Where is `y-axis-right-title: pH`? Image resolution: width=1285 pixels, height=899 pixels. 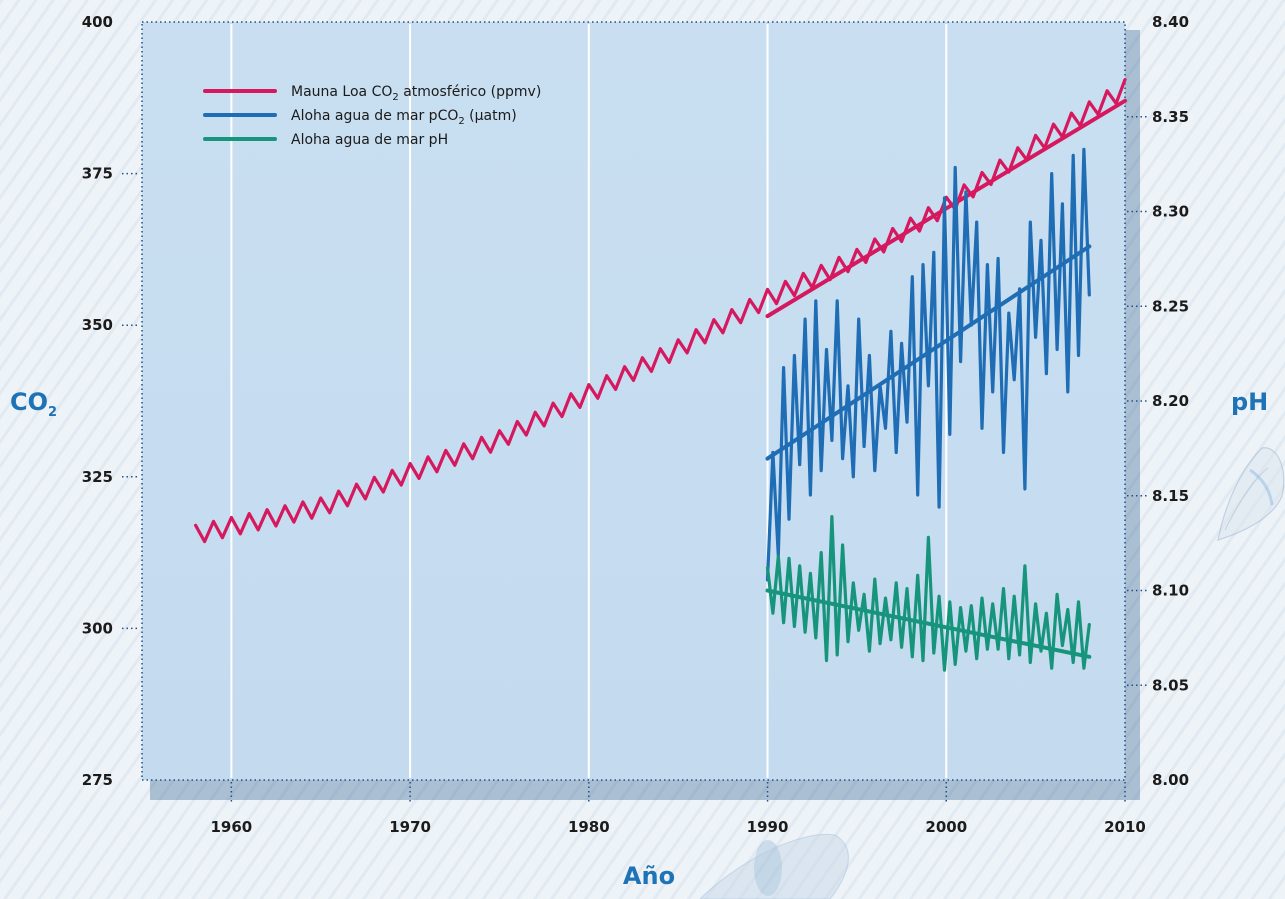
y-axis-right-title: pH is located at coordinates (1249, 402).